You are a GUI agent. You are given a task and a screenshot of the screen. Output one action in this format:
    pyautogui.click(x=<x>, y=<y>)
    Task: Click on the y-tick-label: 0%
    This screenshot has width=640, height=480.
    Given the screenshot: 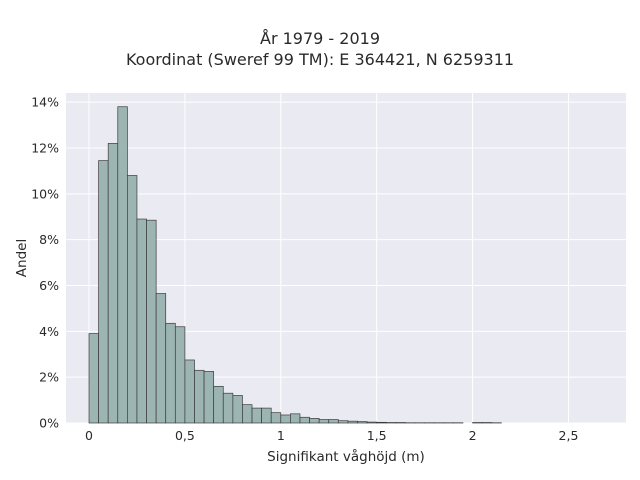 What is the action you would take?
    pyautogui.click(x=49, y=423)
    